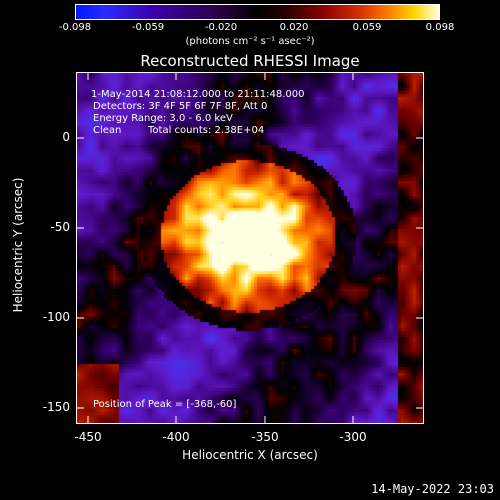  I want to click on counts-annotation: Total counts: 2.38E+04, so click(206, 130).